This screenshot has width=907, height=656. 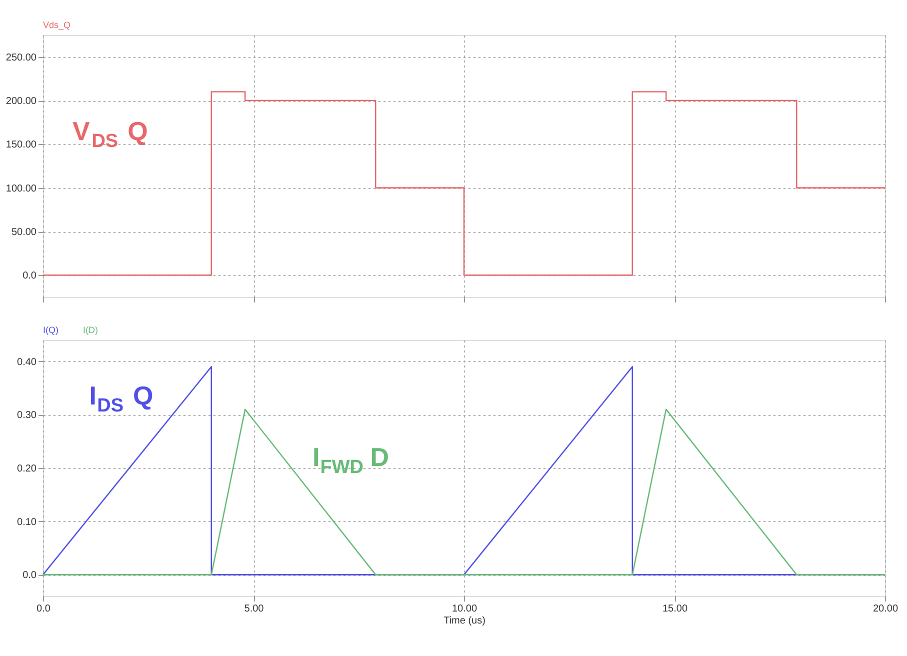 I want to click on x-tick-label: 5.00, so click(x=254, y=609).